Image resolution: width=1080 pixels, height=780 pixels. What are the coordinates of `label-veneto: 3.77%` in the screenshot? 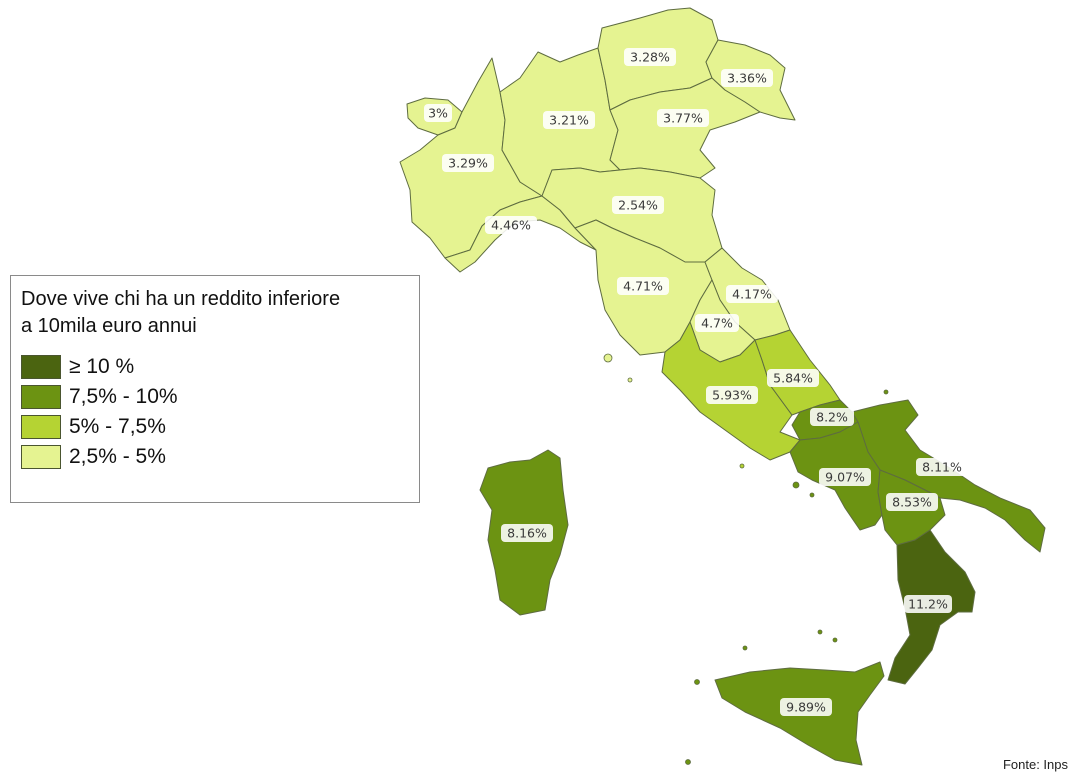 It's located at (683, 118).